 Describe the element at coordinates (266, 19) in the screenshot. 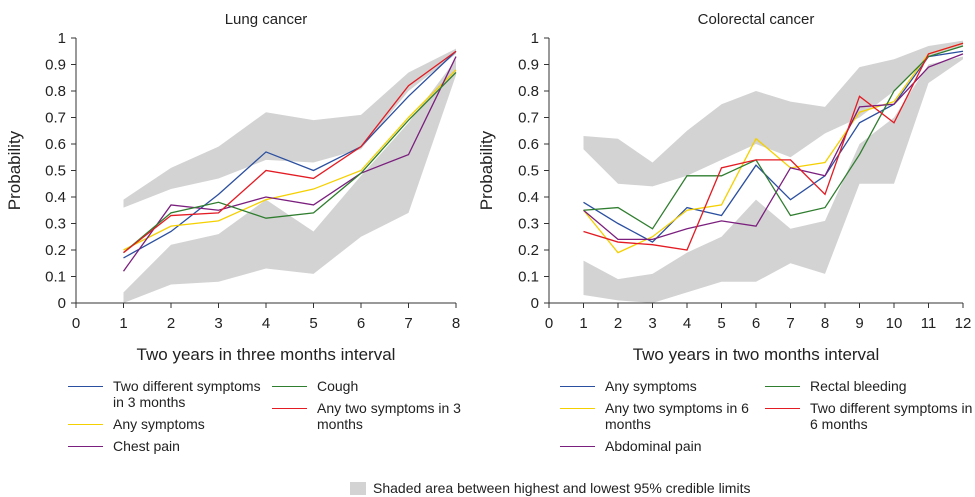

I see `chart-title: Lung cancer` at that location.